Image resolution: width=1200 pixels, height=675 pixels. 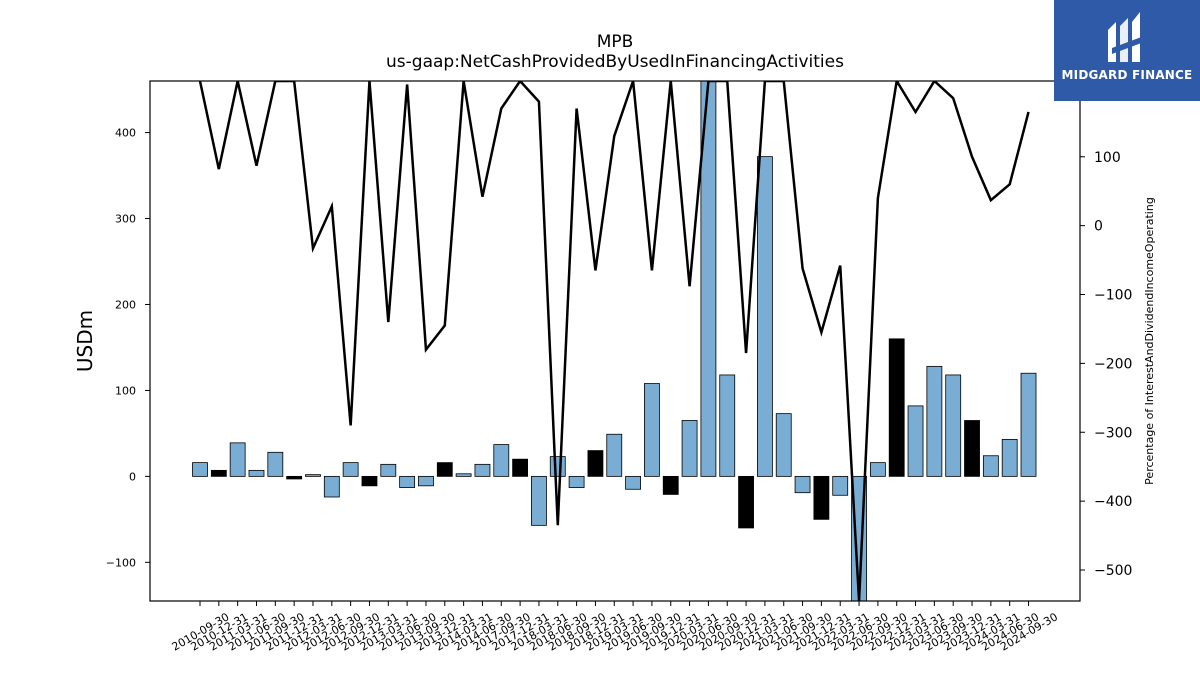 I want to click on y-tick-label: 0, so click(x=132, y=476).